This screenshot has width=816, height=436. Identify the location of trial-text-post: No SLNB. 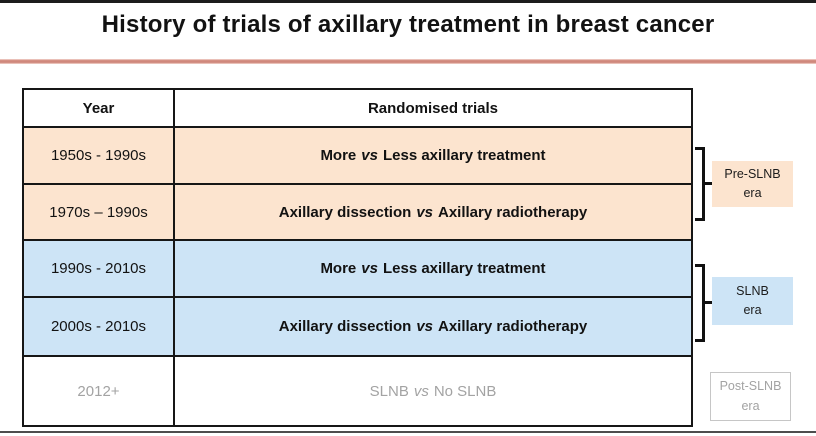
(465, 391).